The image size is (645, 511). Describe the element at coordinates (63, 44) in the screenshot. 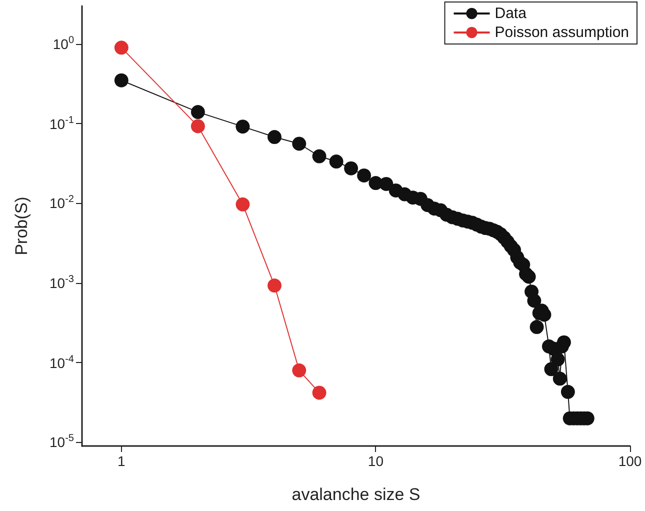

I see `y-tick-label: 10$^{0}$` at that location.